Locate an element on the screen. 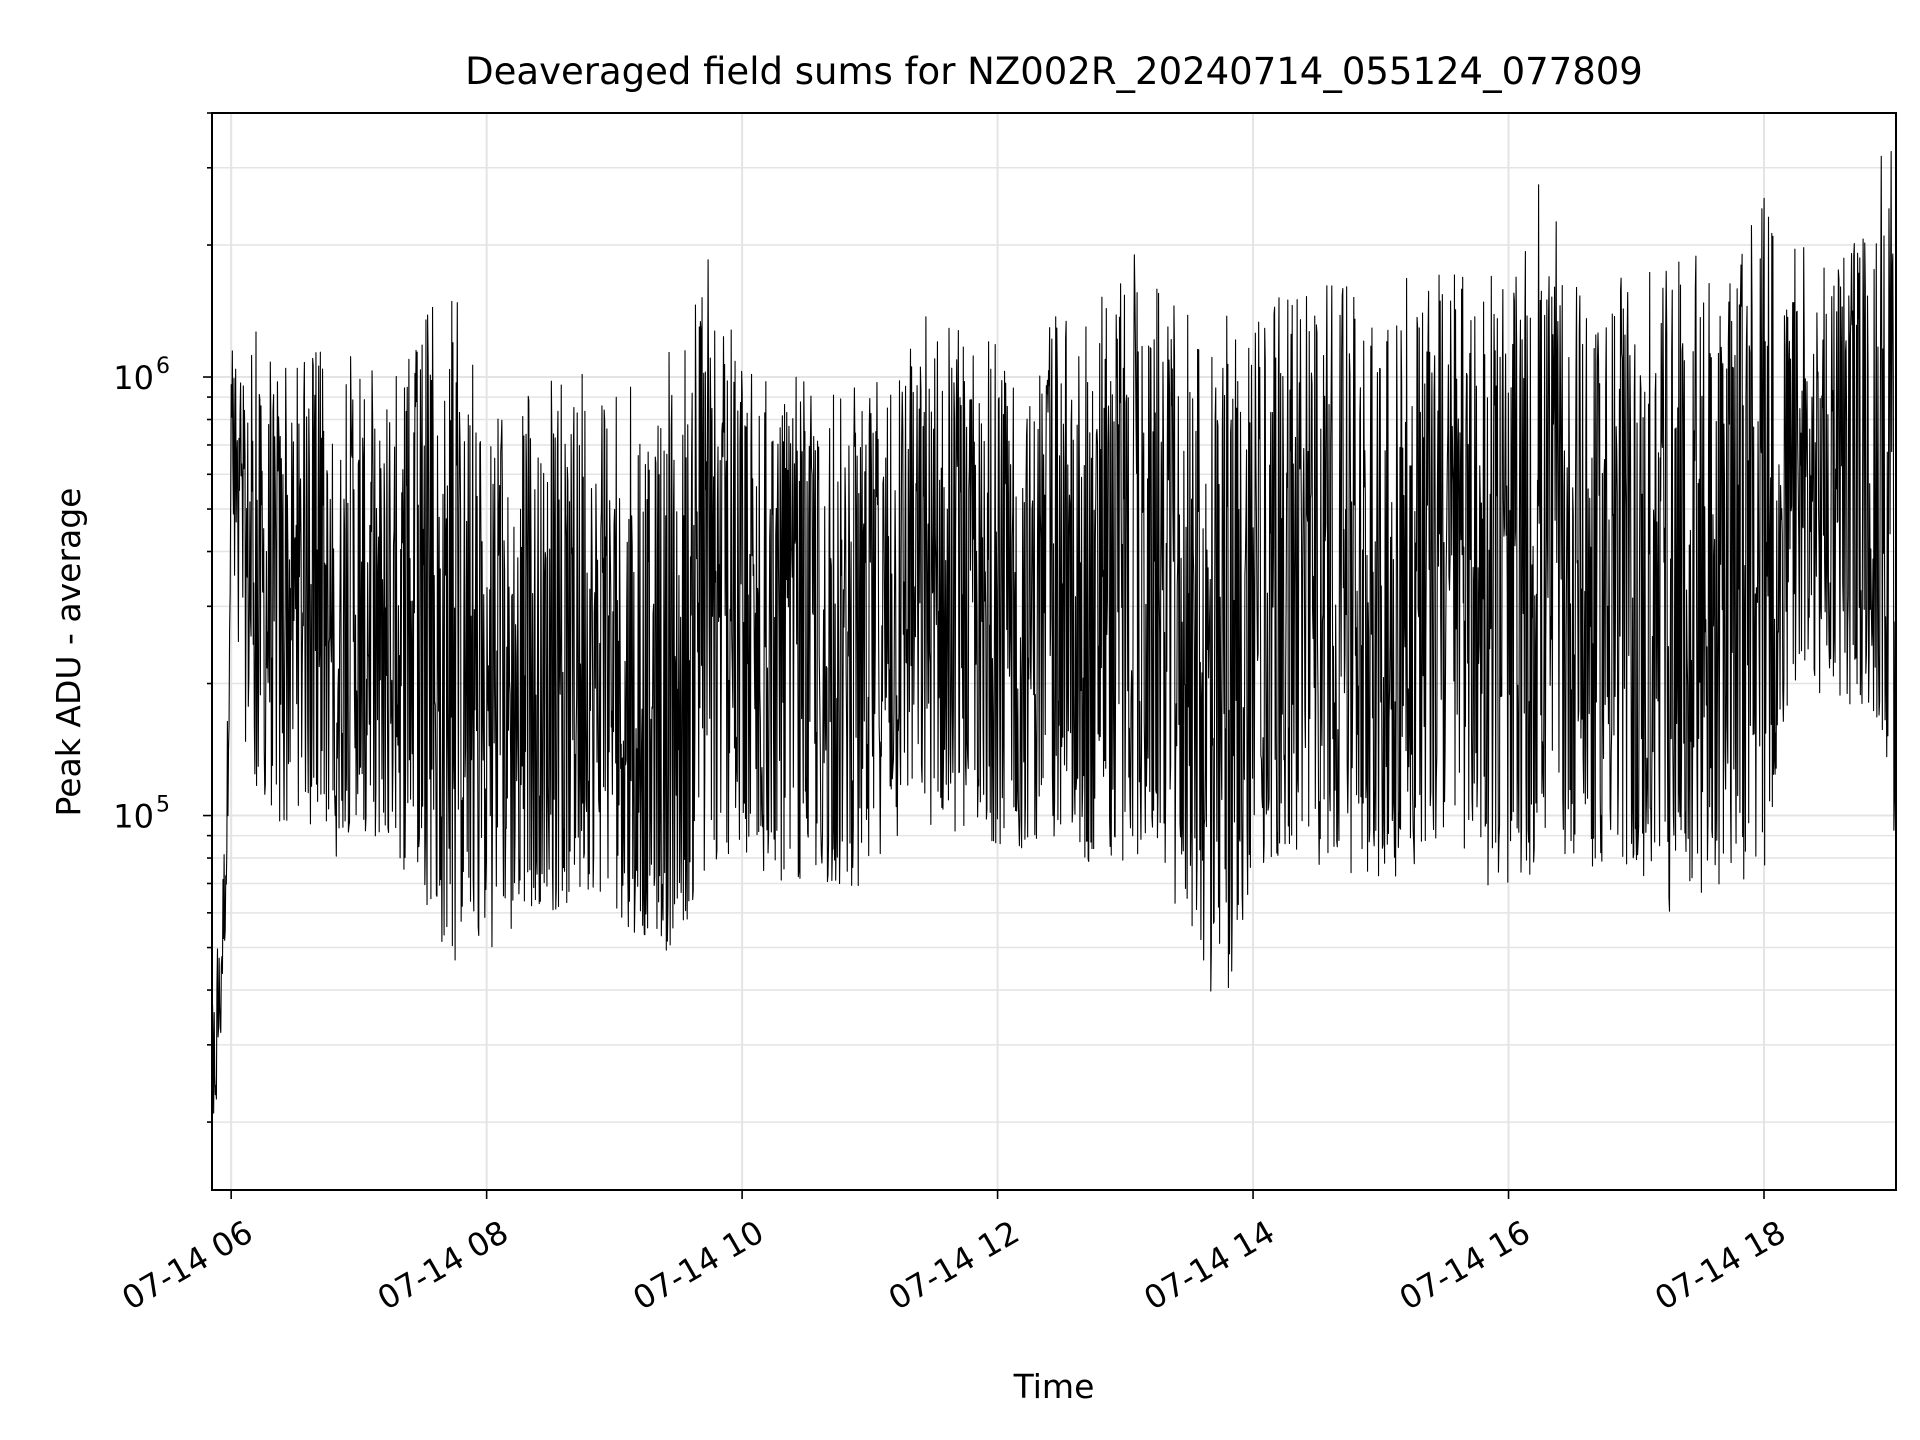 The width and height of the screenshot is (1920, 1440). y-axis-label: Peak ADU - average is located at coordinates (68, 652).